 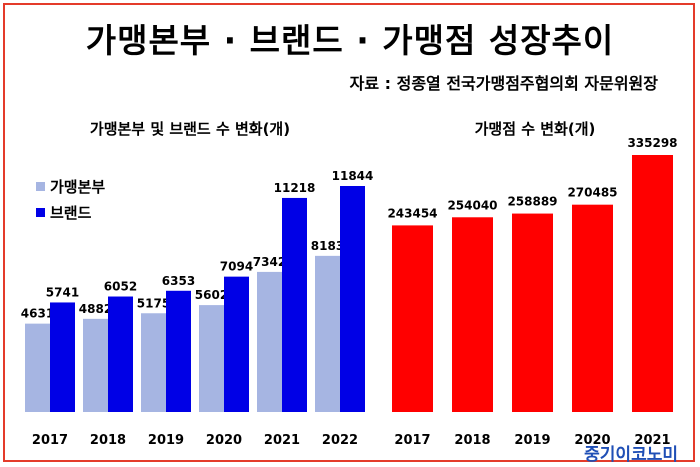 What do you see at coordinates (535, 129) in the screenshot?
I see `right-chart-title: 가맹점 수 변화(개)` at bounding box center [535, 129].